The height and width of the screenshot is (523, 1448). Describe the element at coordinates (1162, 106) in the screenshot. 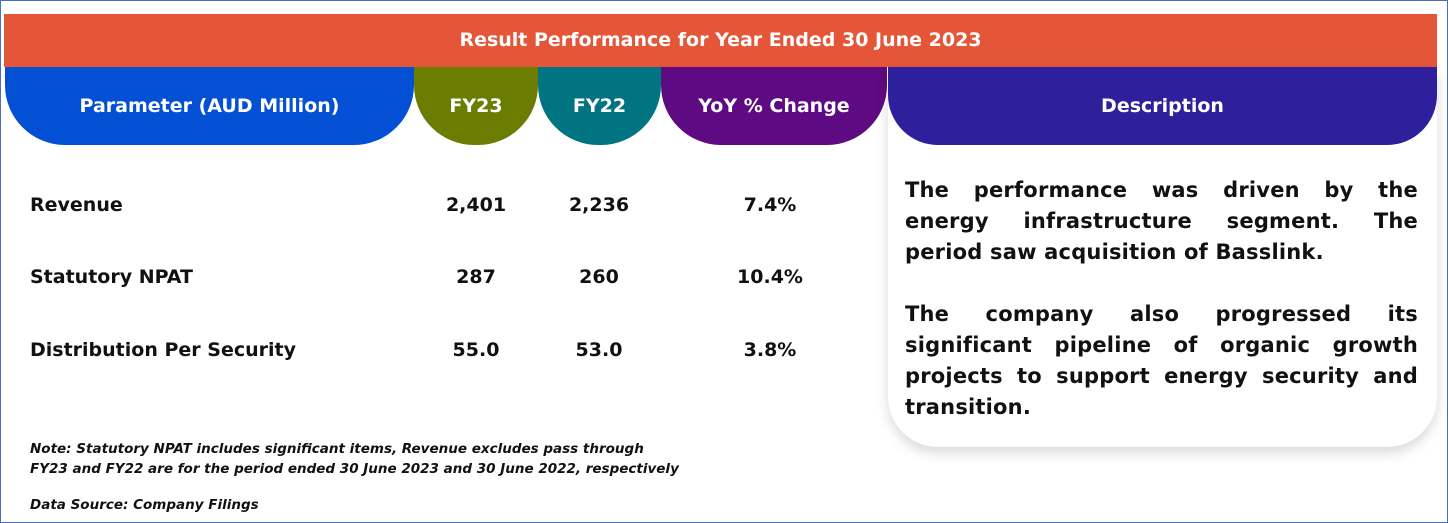

I see `header-description: Description` at that location.